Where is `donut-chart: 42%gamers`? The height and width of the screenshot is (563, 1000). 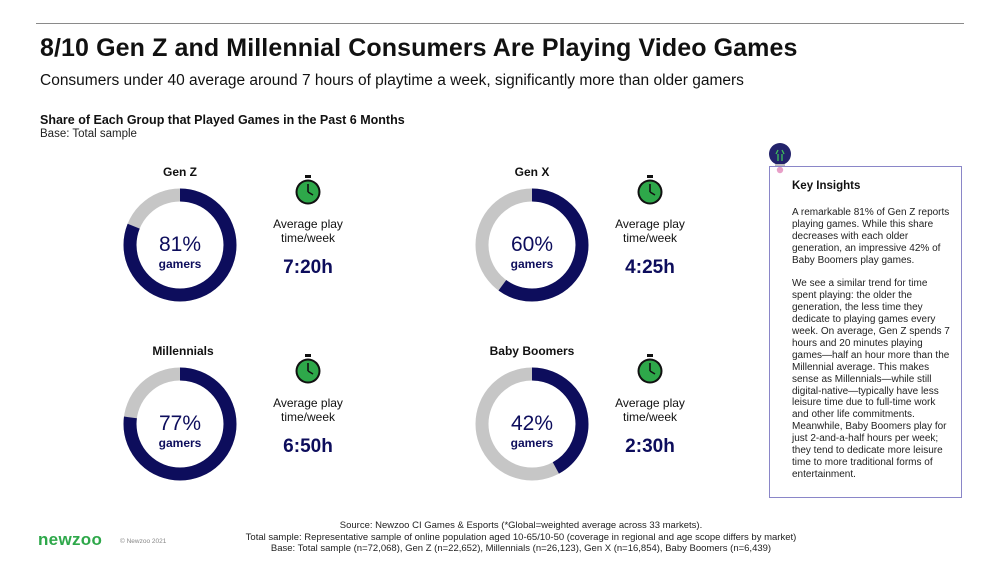
donut-chart: 42%gamers is located at coordinates (532, 424).